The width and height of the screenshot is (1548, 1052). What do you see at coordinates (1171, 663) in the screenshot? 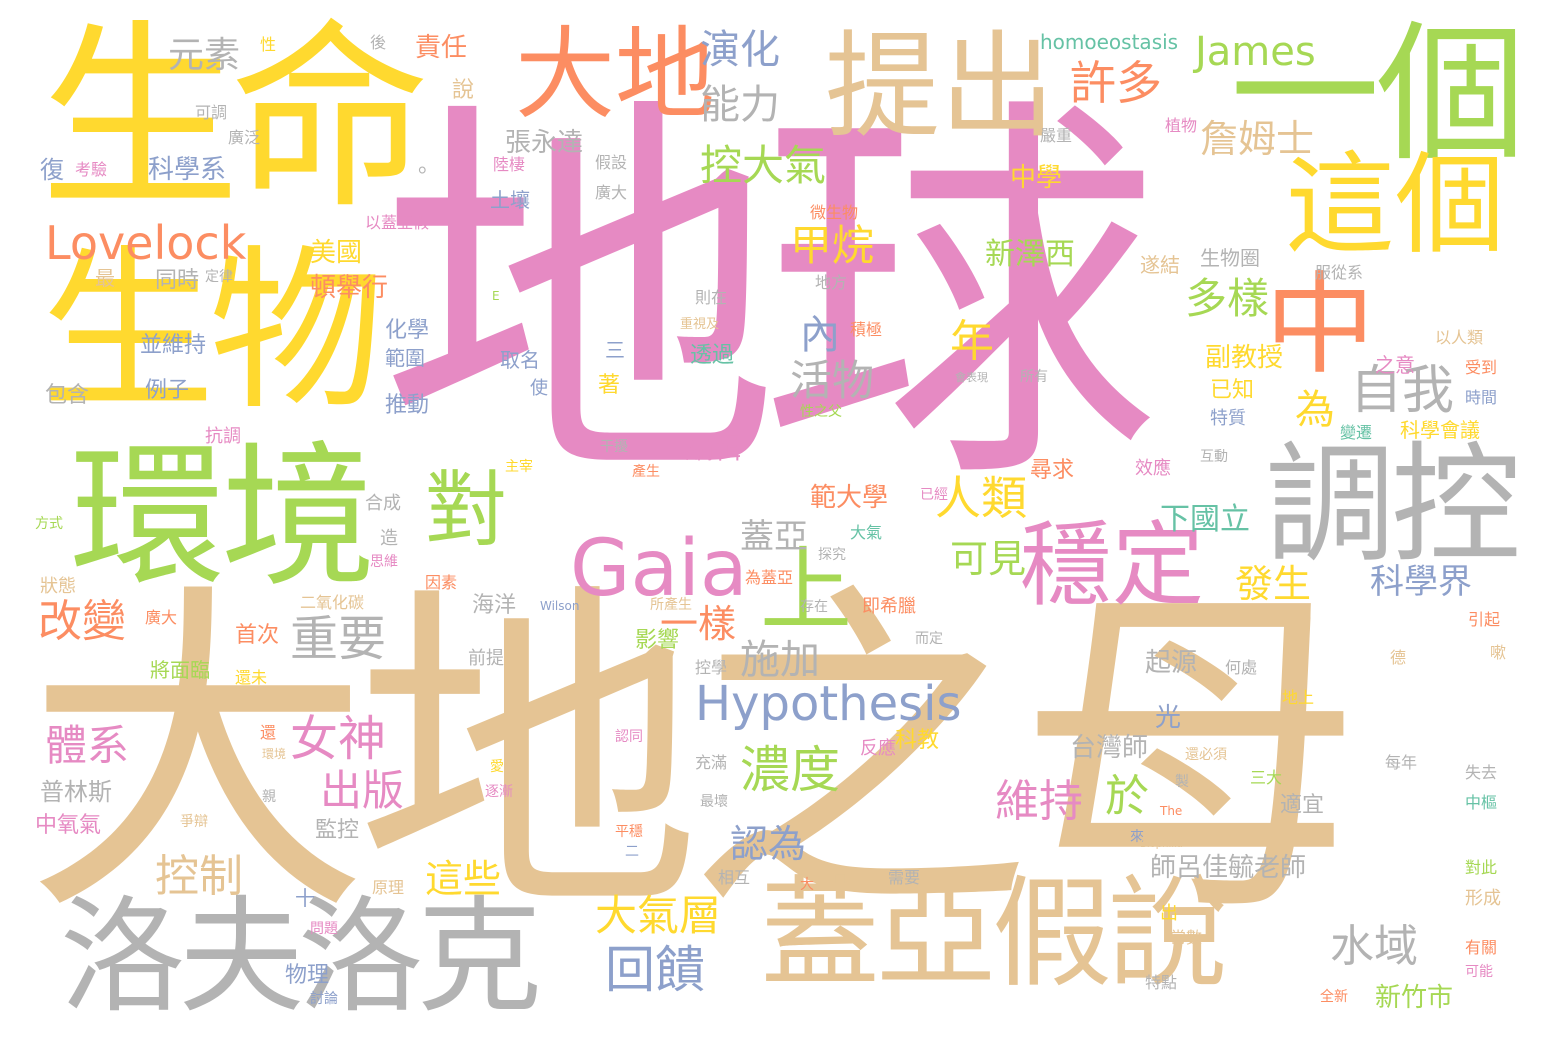
I see `word-qiyuan: 起源` at bounding box center [1171, 663].